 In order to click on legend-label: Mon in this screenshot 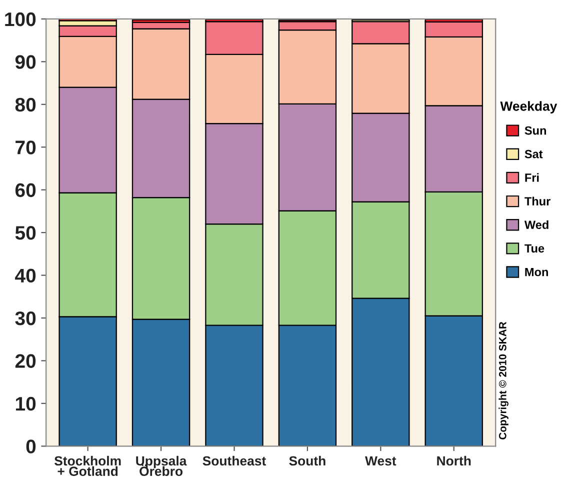, I will do `click(536, 272)`.